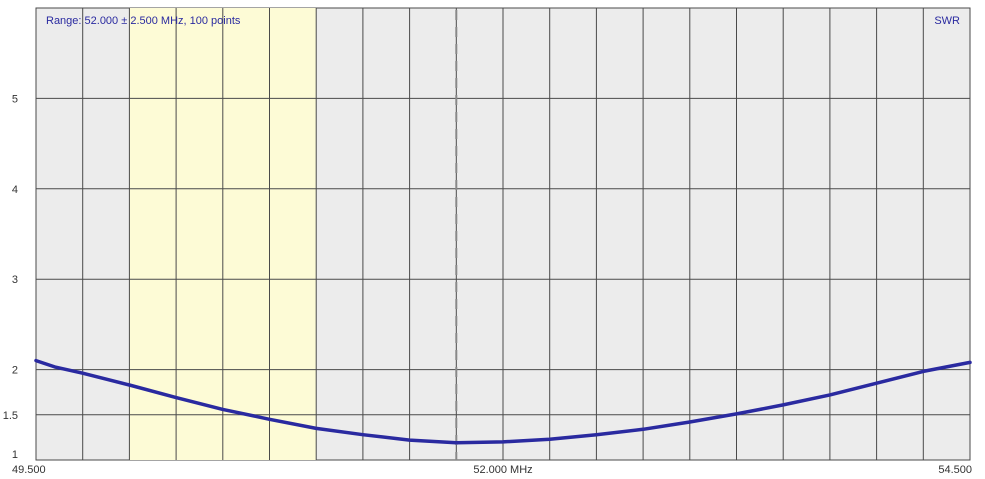 This screenshot has height=479, width=985. What do you see at coordinates (10, 277) in the screenshot?
I see `y-tick-labels: 1 1.5 2 3 4 5` at bounding box center [10, 277].